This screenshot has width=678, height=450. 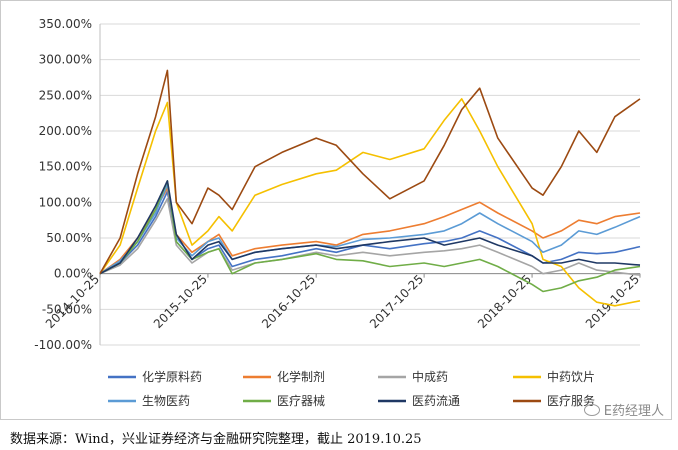 What do you see at coordinates (288, 301) in the screenshot?
I see `x-tick-label: 2016-10-25` at bounding box center [288, 301].